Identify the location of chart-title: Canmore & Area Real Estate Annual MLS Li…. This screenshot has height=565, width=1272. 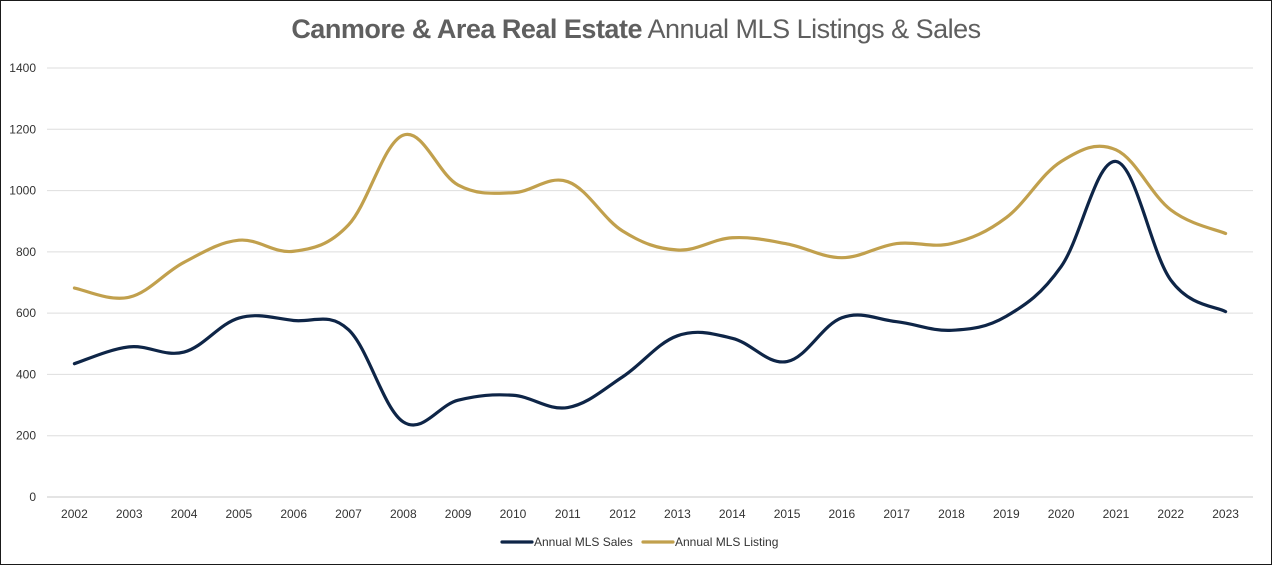
(636, 29).